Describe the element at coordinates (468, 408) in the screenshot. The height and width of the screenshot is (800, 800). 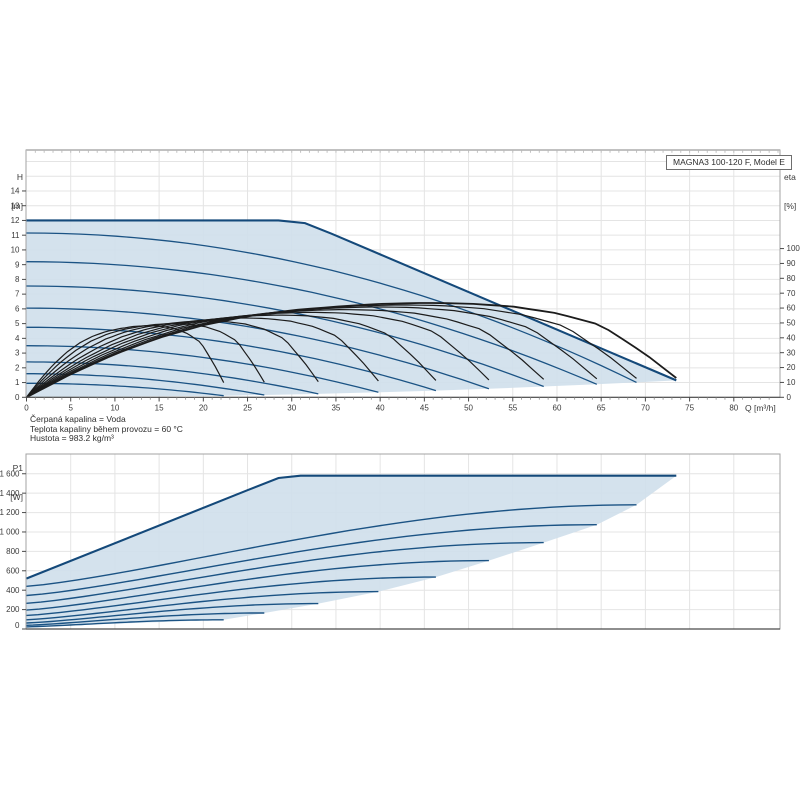
I see `flow-tick-label: 50` at that location.